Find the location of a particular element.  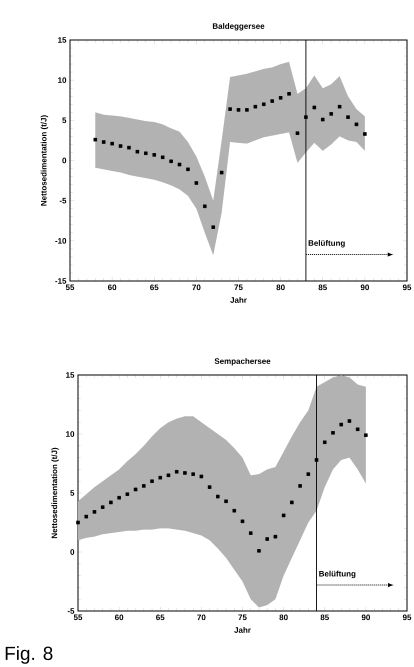

caption: Fig. 8 is located at coordinates (29, 655).